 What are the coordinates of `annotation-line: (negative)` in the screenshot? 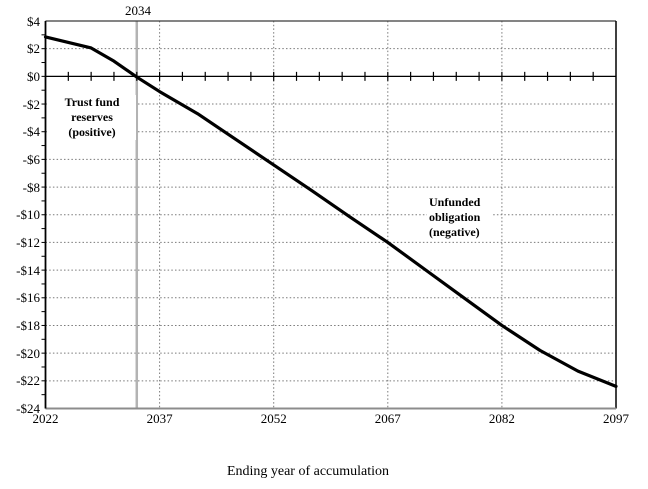 It's located at (454, 232).